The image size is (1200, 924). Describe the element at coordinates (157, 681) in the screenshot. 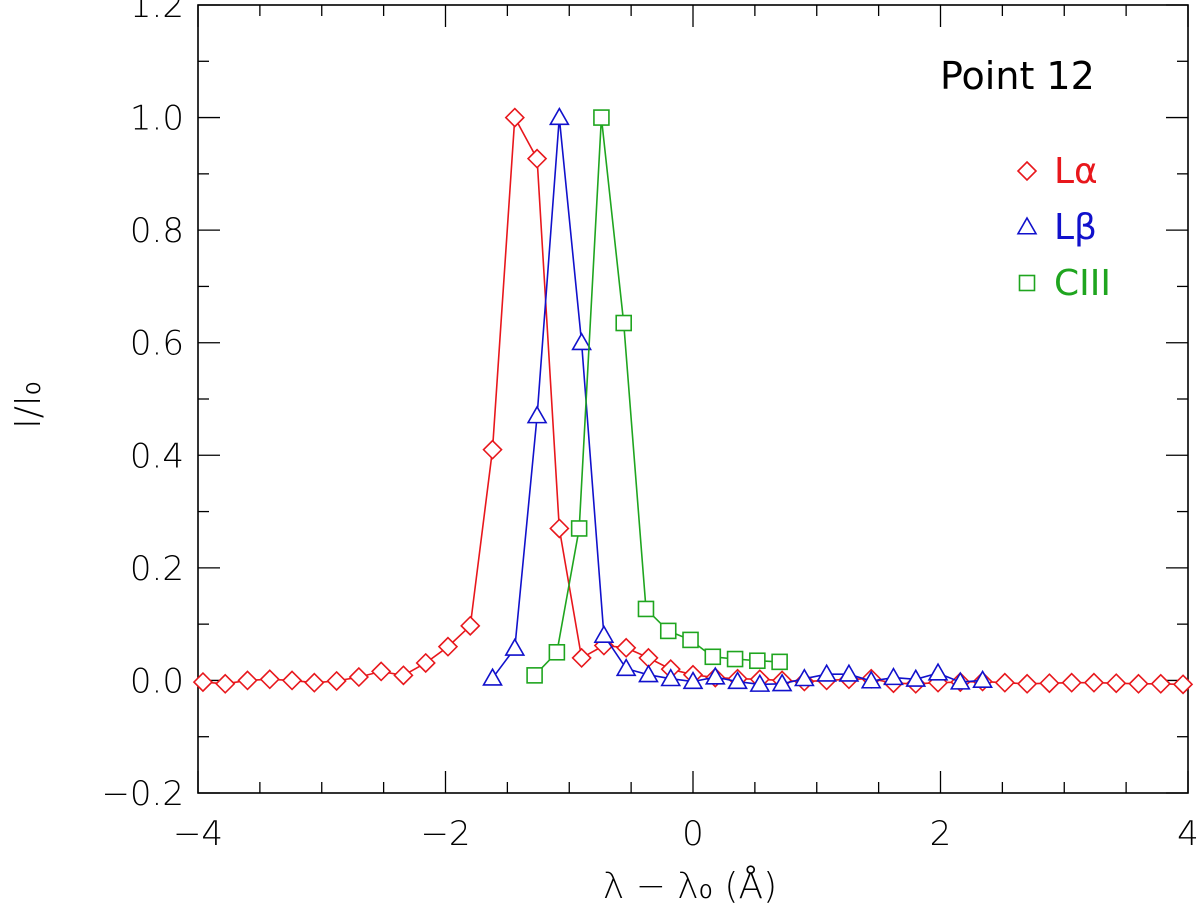

I see `y-tick-label: 0.0` at that location.